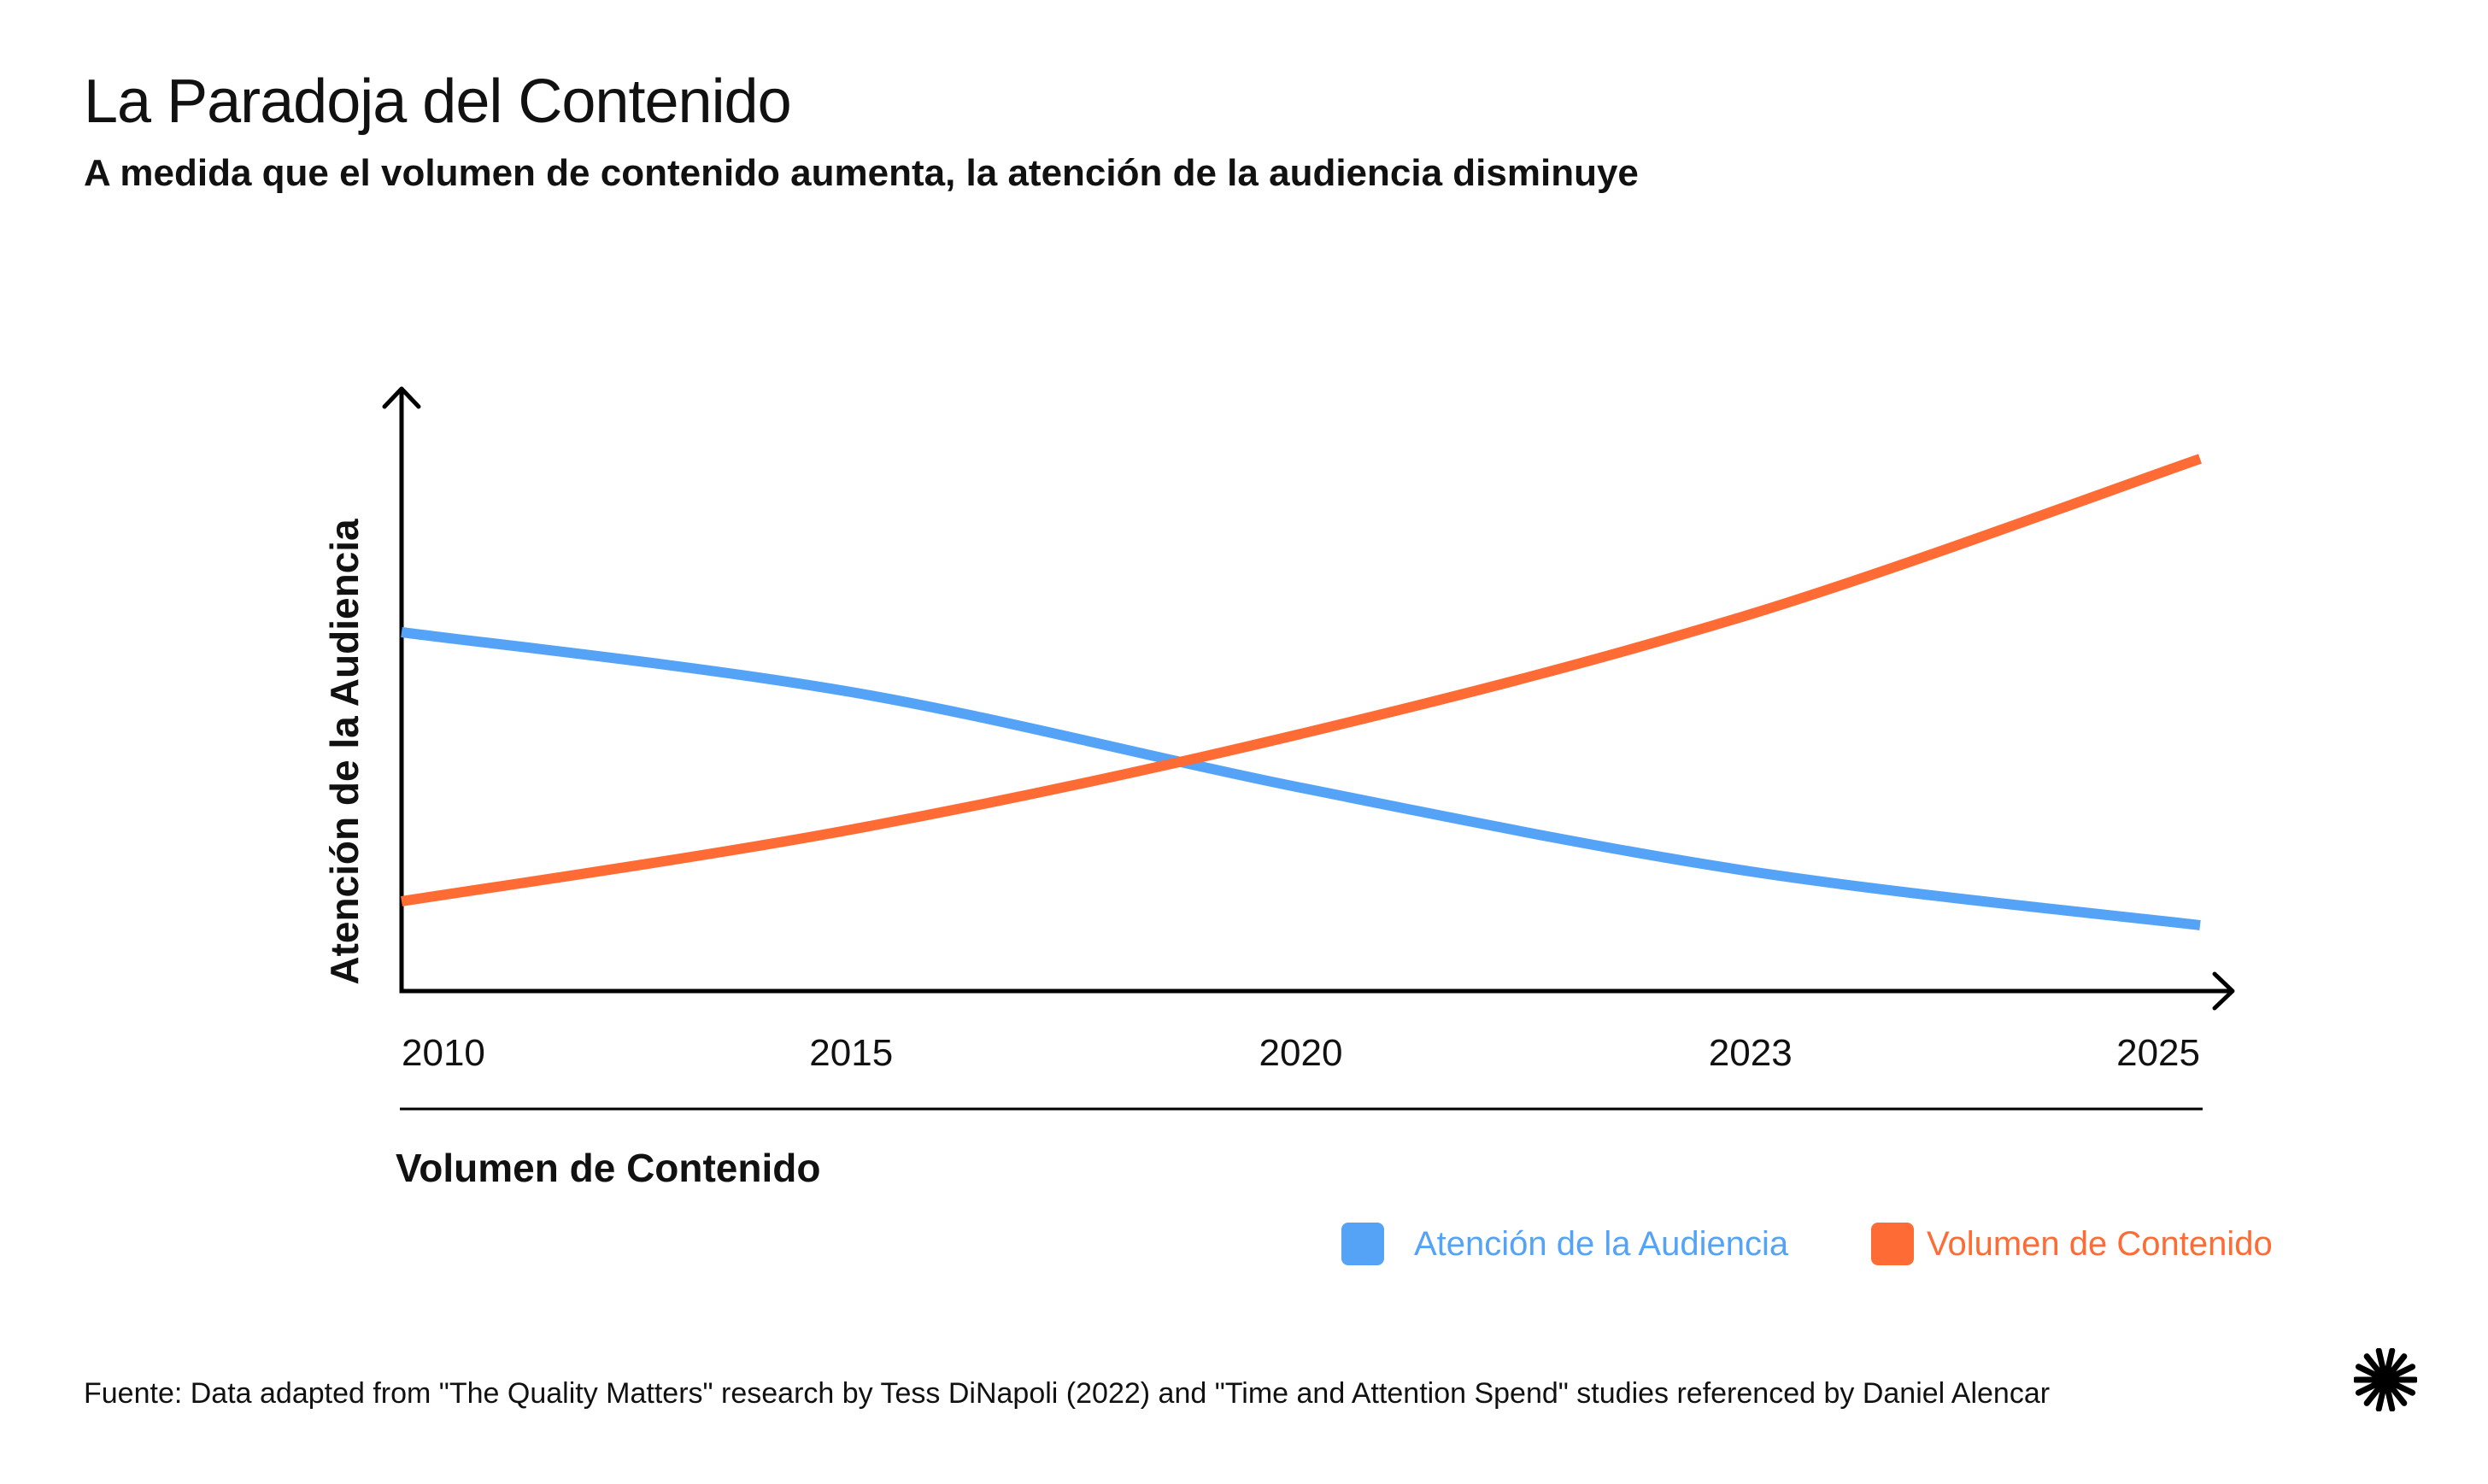 This screenshot has width=2488, height=1484. What do you see at coordinates (344, 752) in the screenshot?
I see `y-axis-label: Atención de la Audiencia` at bounding box center [344, 752].